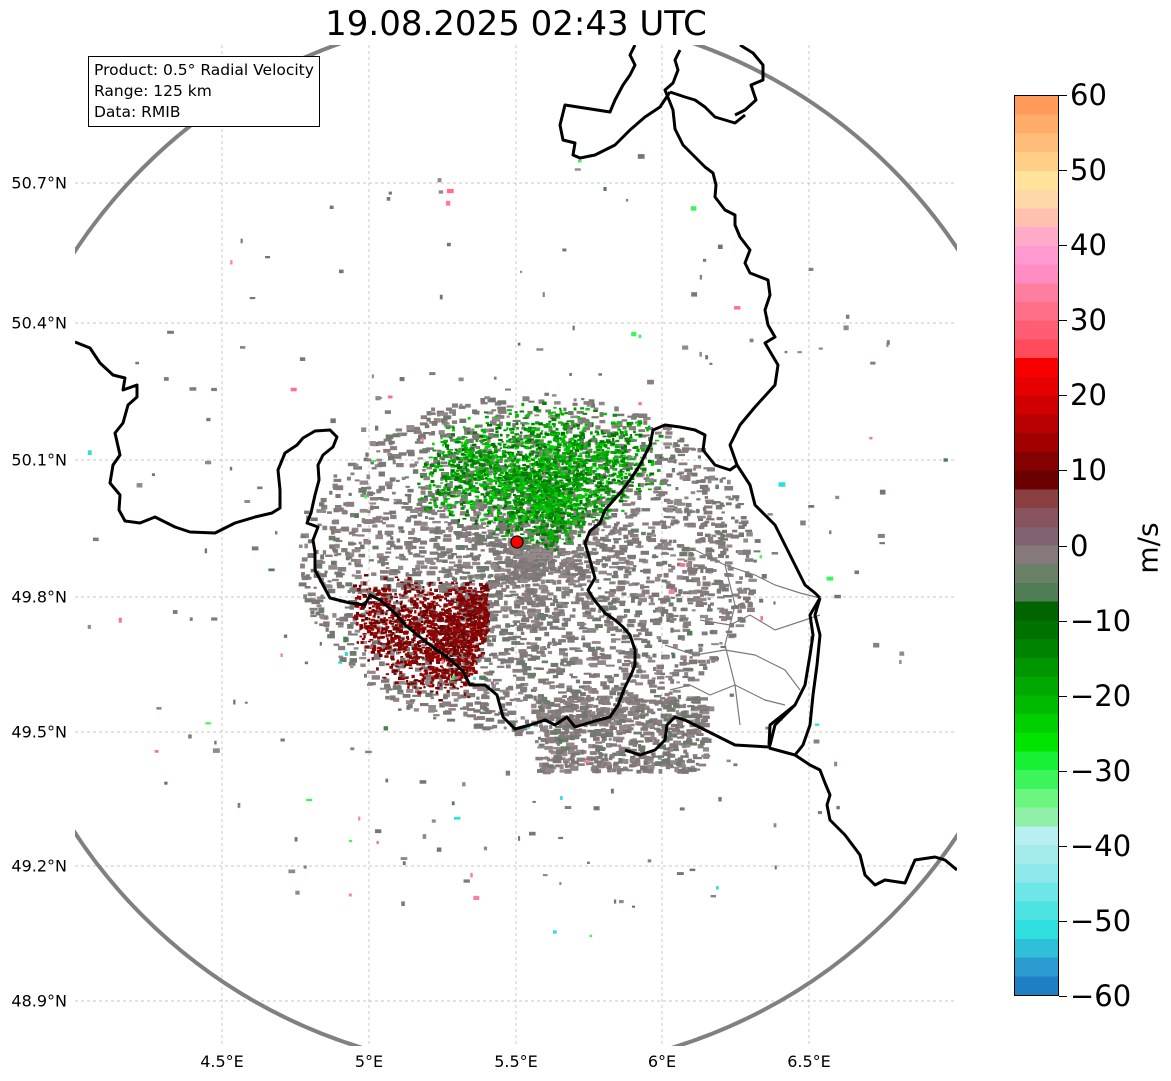 This screenshot has width=1171, height=1081. Describe the element at coordinates (1088, 170) in the screenshot. I see `colorbar-tick-label: 50` at that location.